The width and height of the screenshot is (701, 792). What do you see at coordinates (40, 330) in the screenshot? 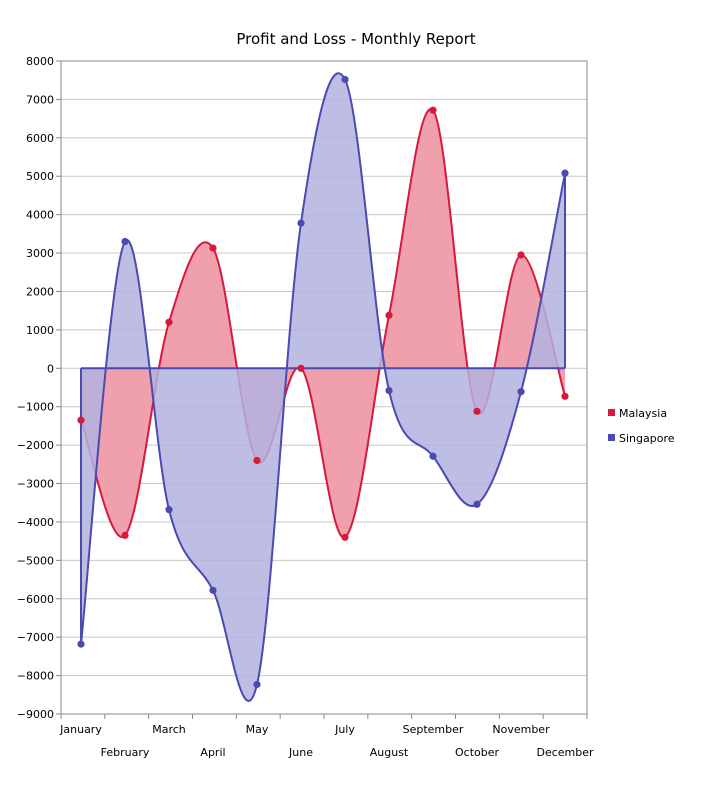
I see `y-tick-label: 1000` at bounding box center [40, 330].